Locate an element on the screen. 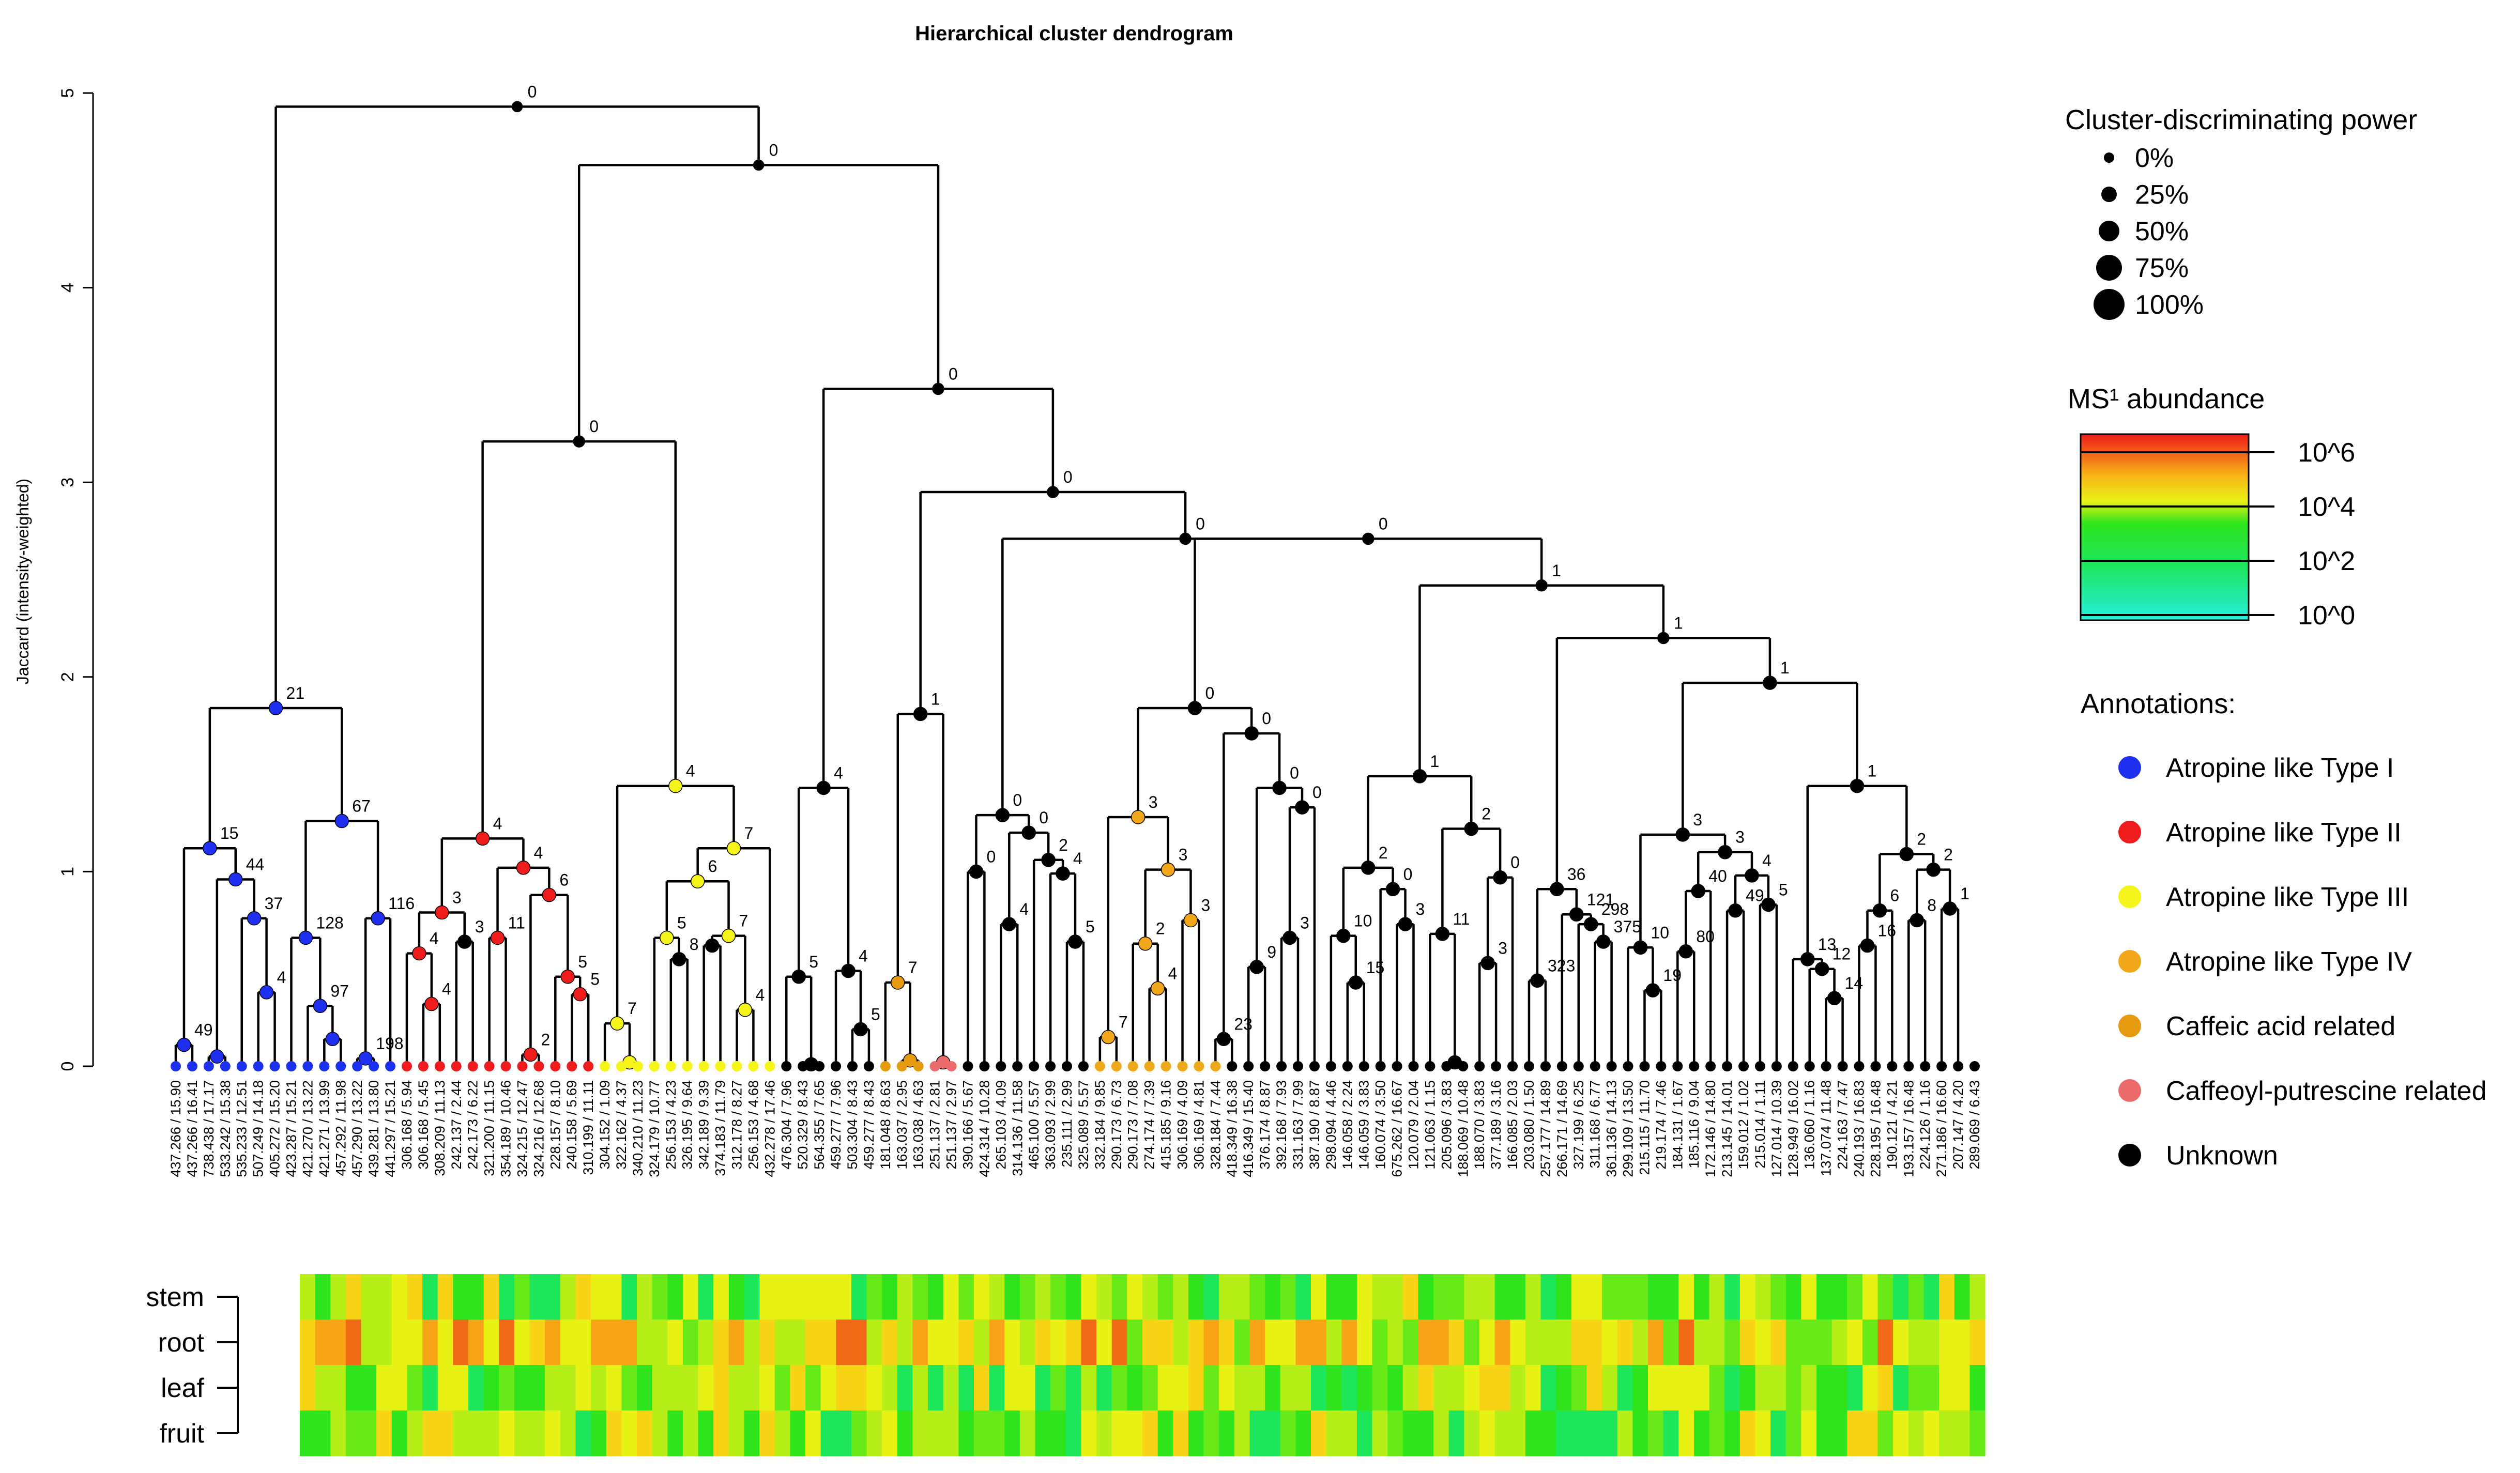 Image resolution: width=2520 pixels, height=1473 pixels. abundance-tick-label: 10^2 is located at coordinates (2326, 561).